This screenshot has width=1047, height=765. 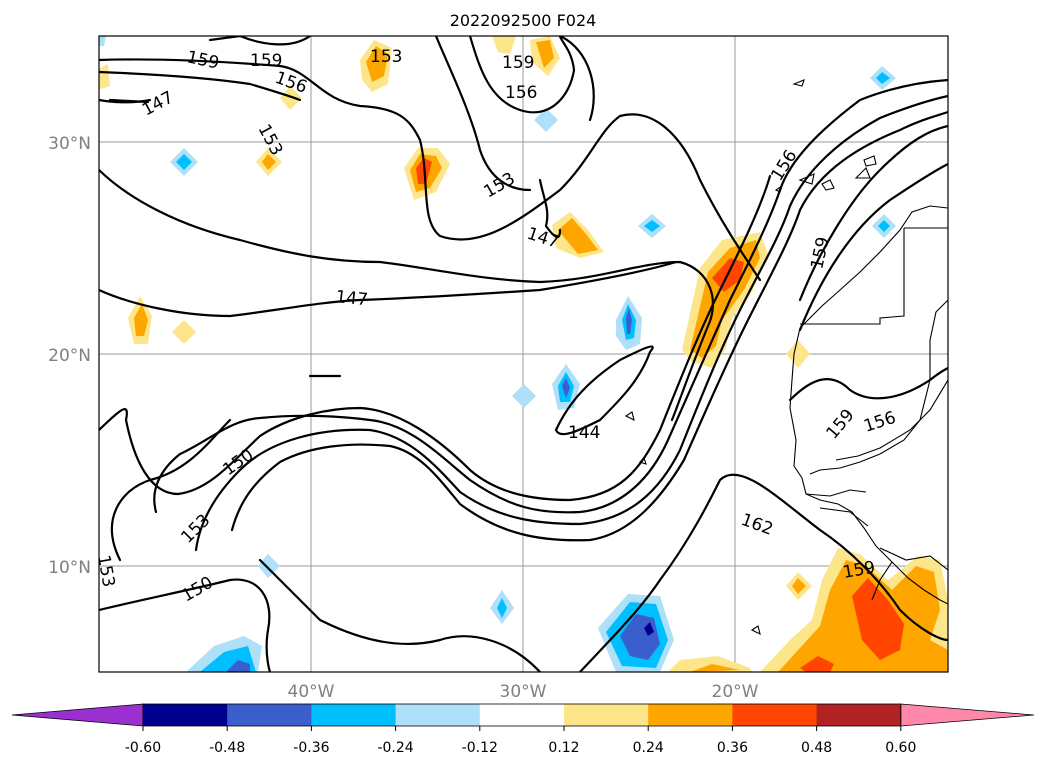 What do you see at coordinates (77, 715) in the screenshot?
I see `colorbar-extend-min` at bounding box center [77, 715].